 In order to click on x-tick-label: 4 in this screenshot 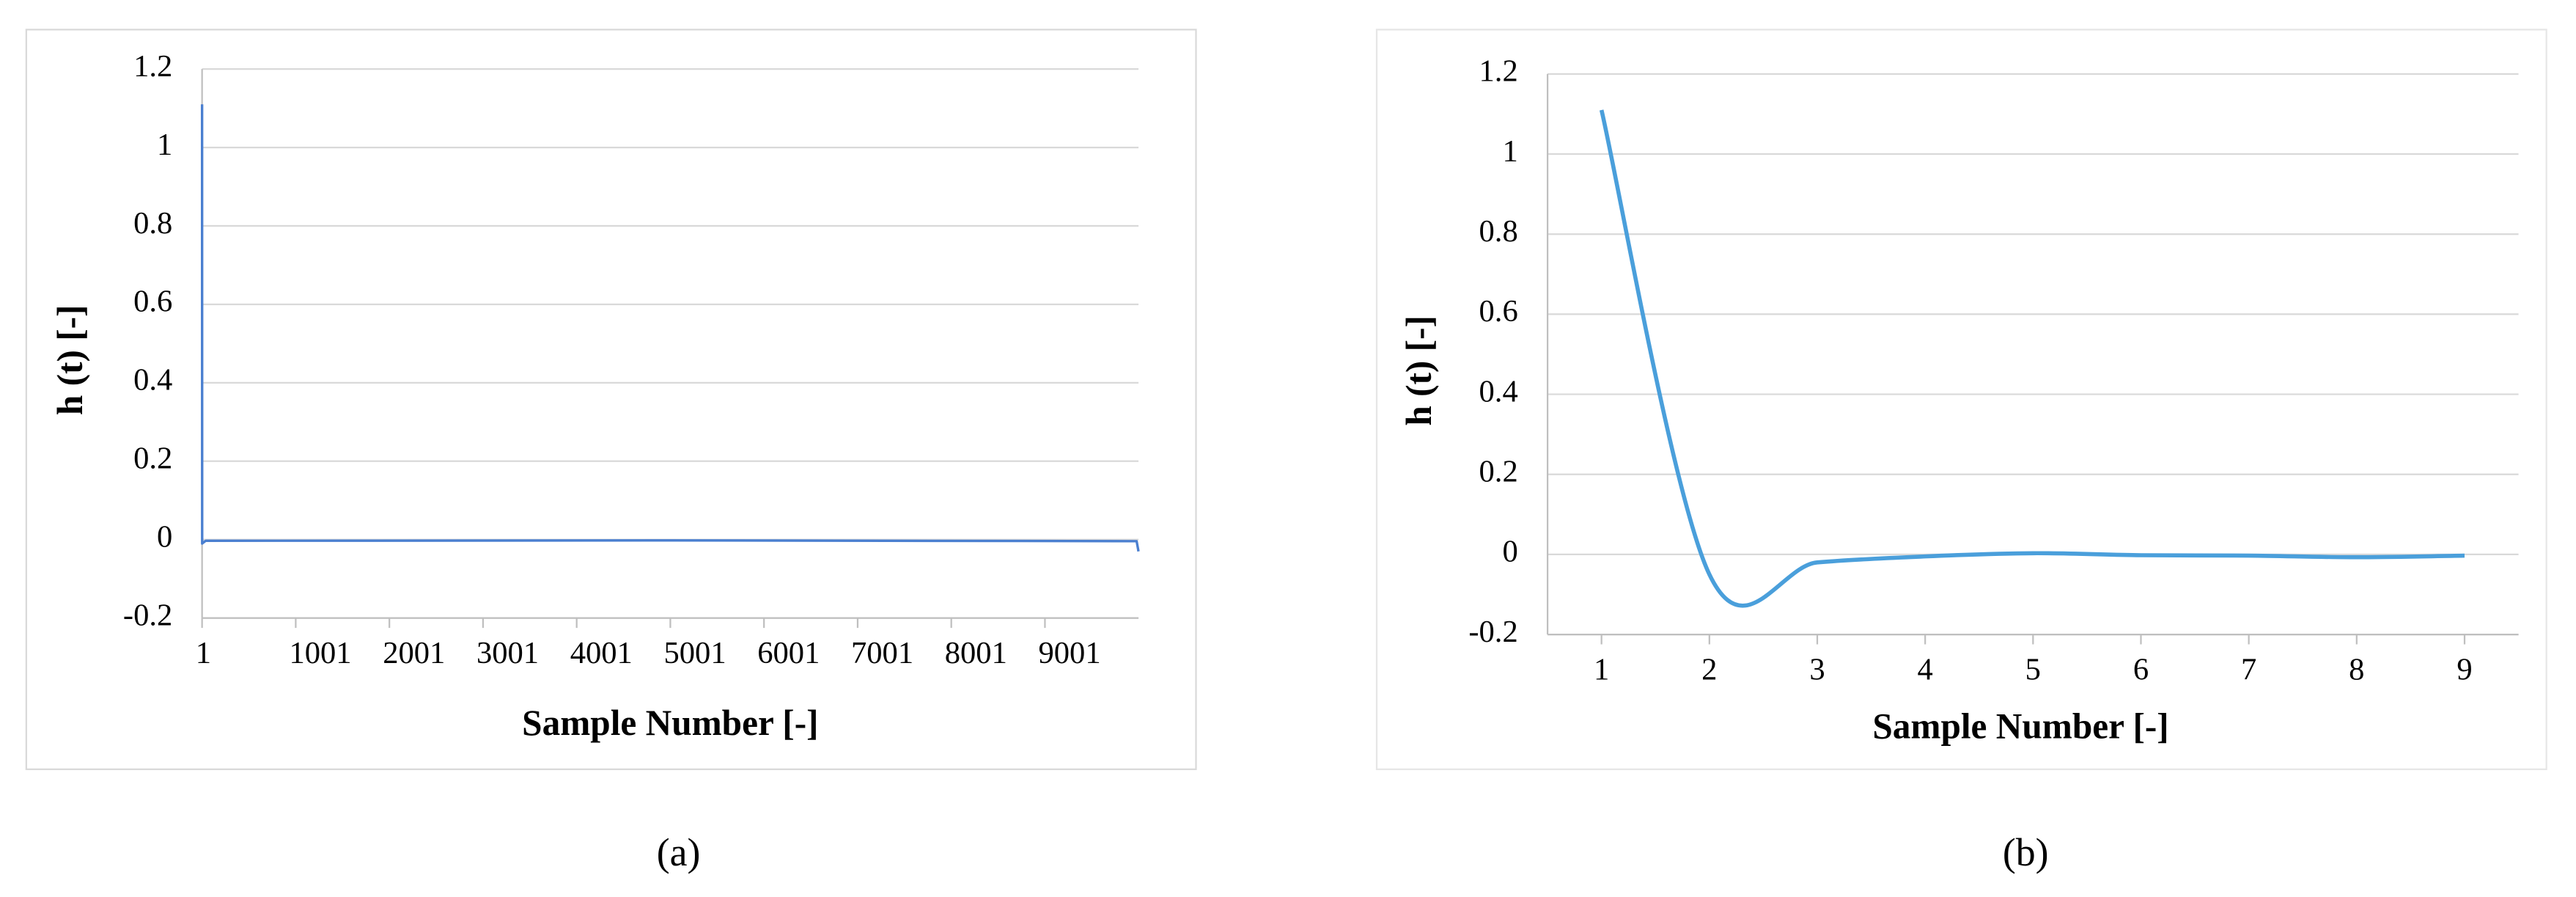, I will do `click(1925, 669)`.